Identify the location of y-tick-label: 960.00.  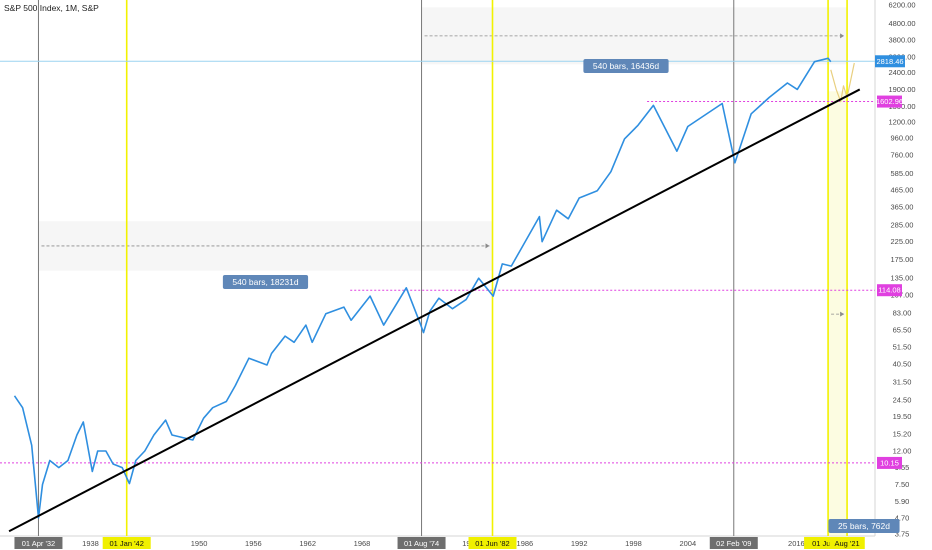
(902, 138).